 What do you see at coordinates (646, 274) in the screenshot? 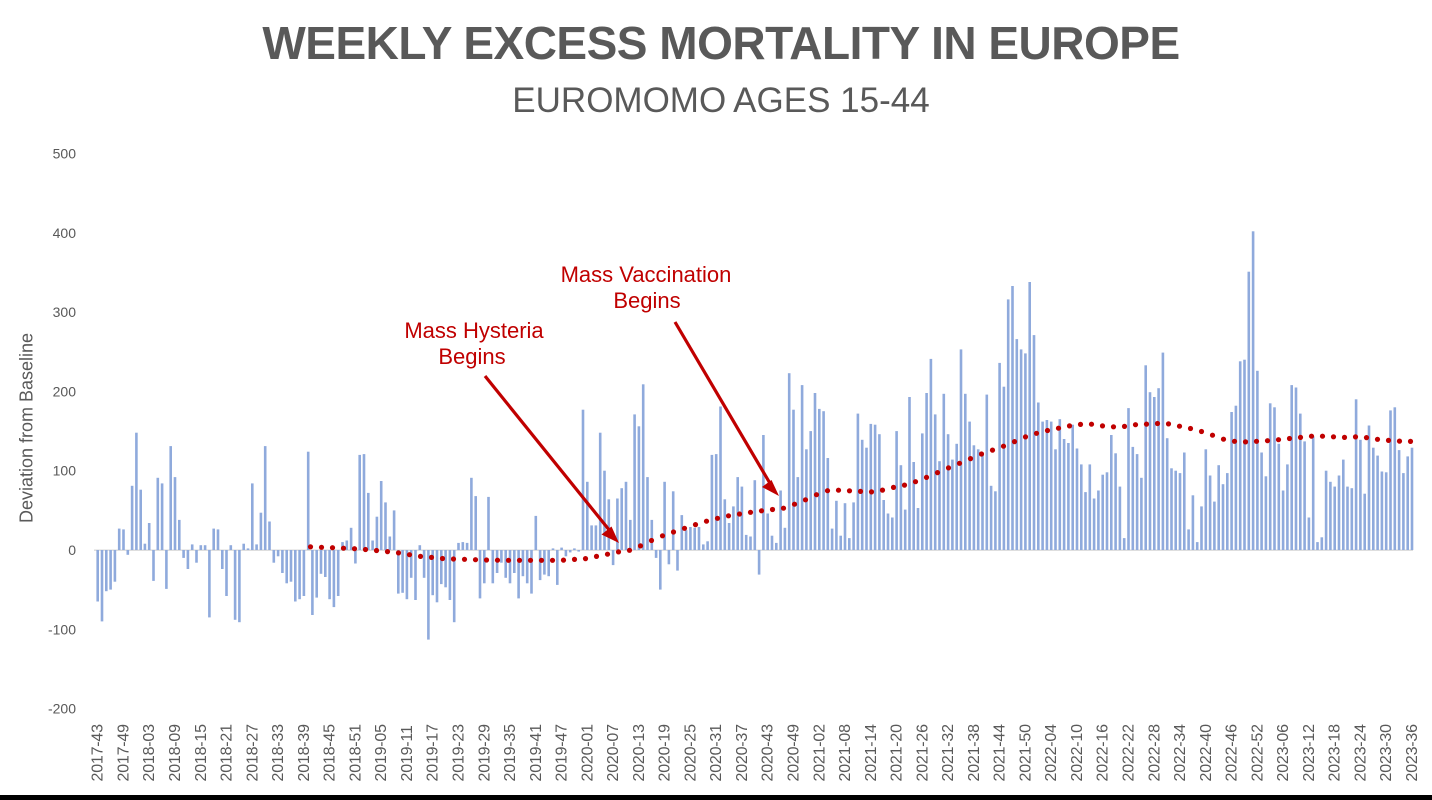
I see `svg-text: Mass Vaccination` at bounding box center [646, 274].